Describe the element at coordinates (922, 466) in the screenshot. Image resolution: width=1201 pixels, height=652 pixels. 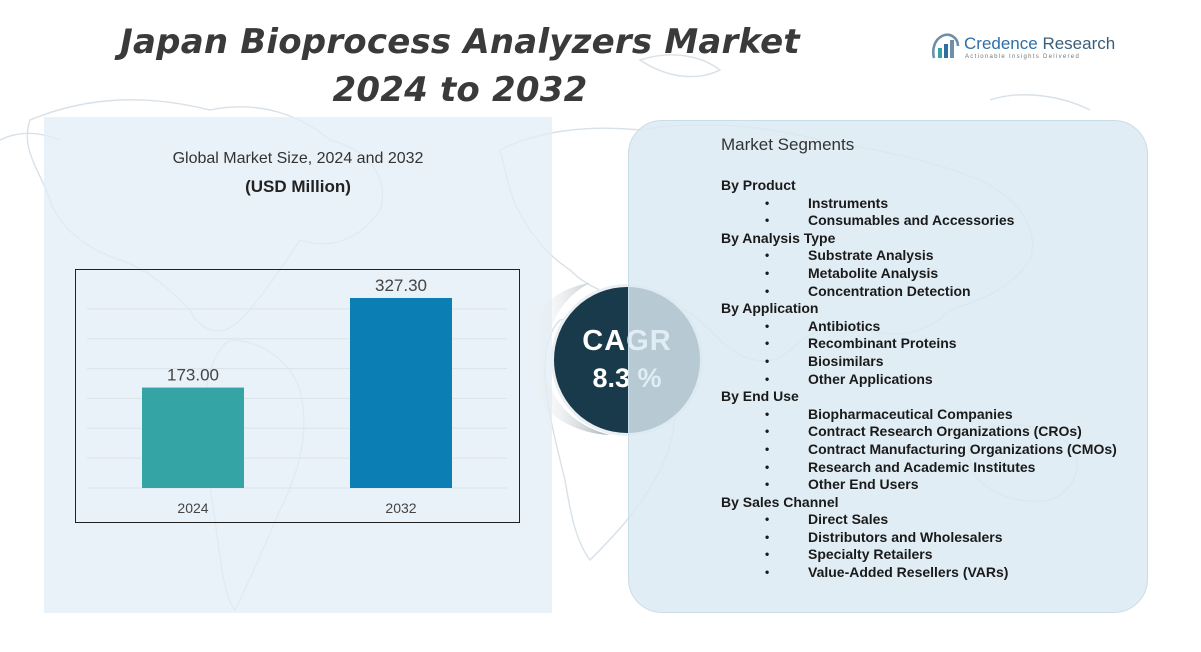
I see `segment-item-label: Research and Academic Institutes` at that location.